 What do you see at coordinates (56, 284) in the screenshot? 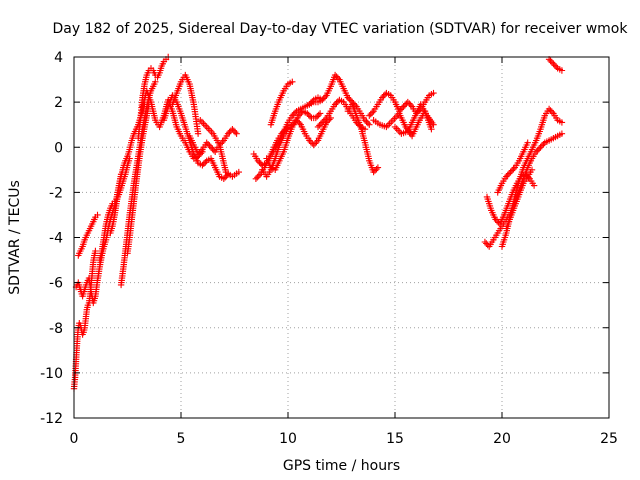
I see `y-tick-label: -6` at bounding box center [56, 284].